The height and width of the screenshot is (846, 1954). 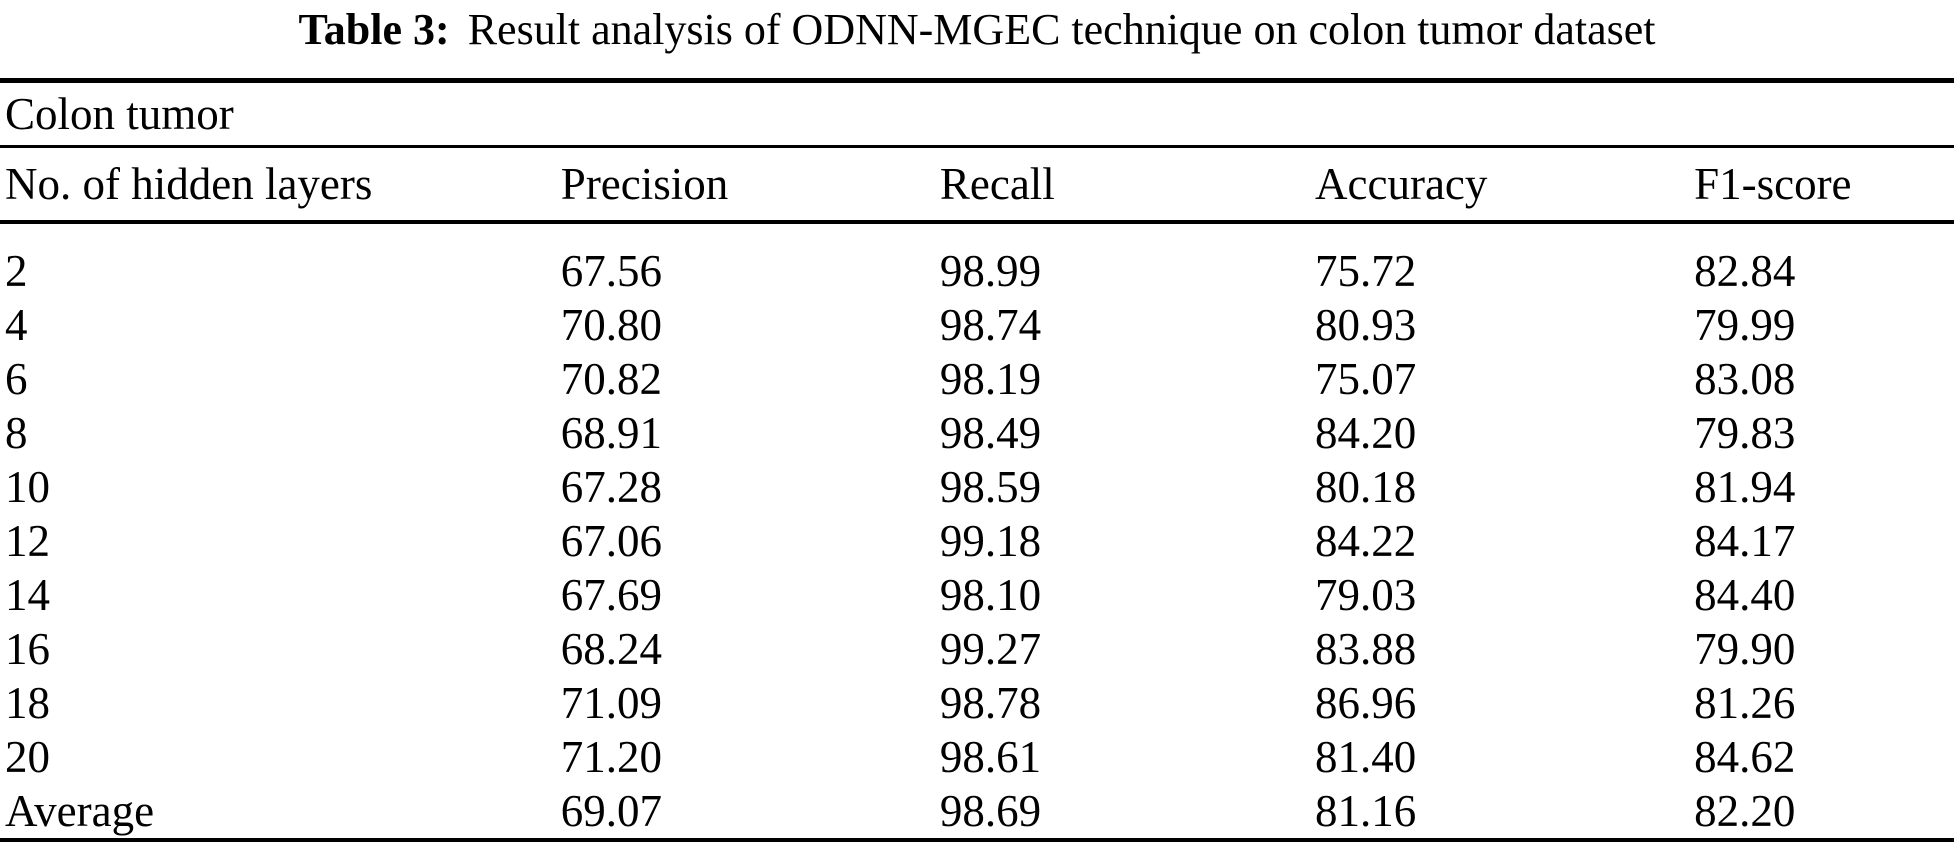 What do you see at coordinates (1745, 325) in the screenshot?
I see `value-cell: 79.99` at bounding box center [1745, 325].